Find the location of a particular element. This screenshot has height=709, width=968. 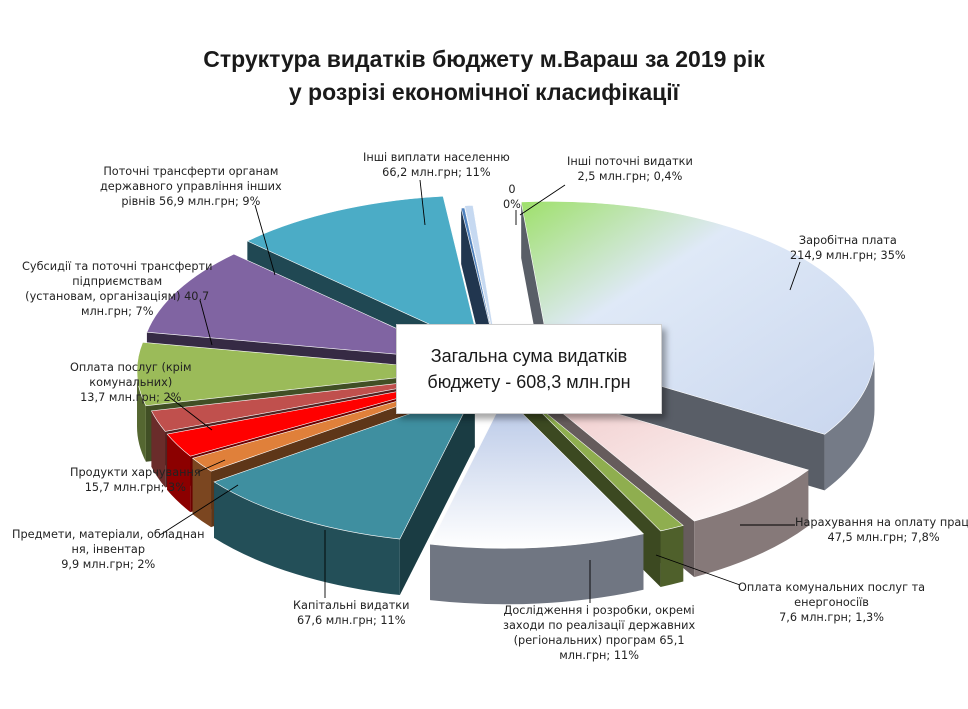

slice-komunalni is located at coordinates (602, 462).